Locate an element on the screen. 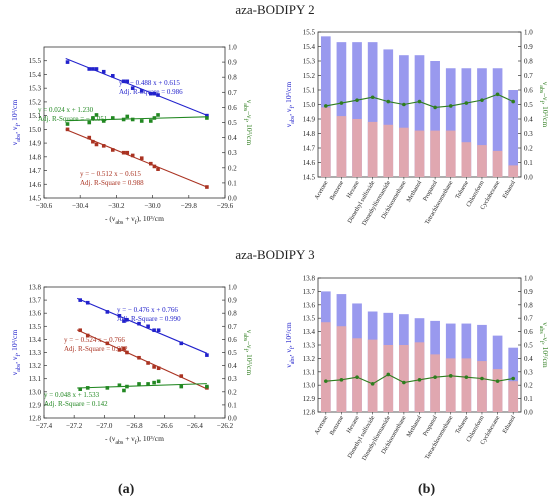 This screenshot has width=550, height=504. y-tick-label: 14.7 is located at coordinates (309, 149).